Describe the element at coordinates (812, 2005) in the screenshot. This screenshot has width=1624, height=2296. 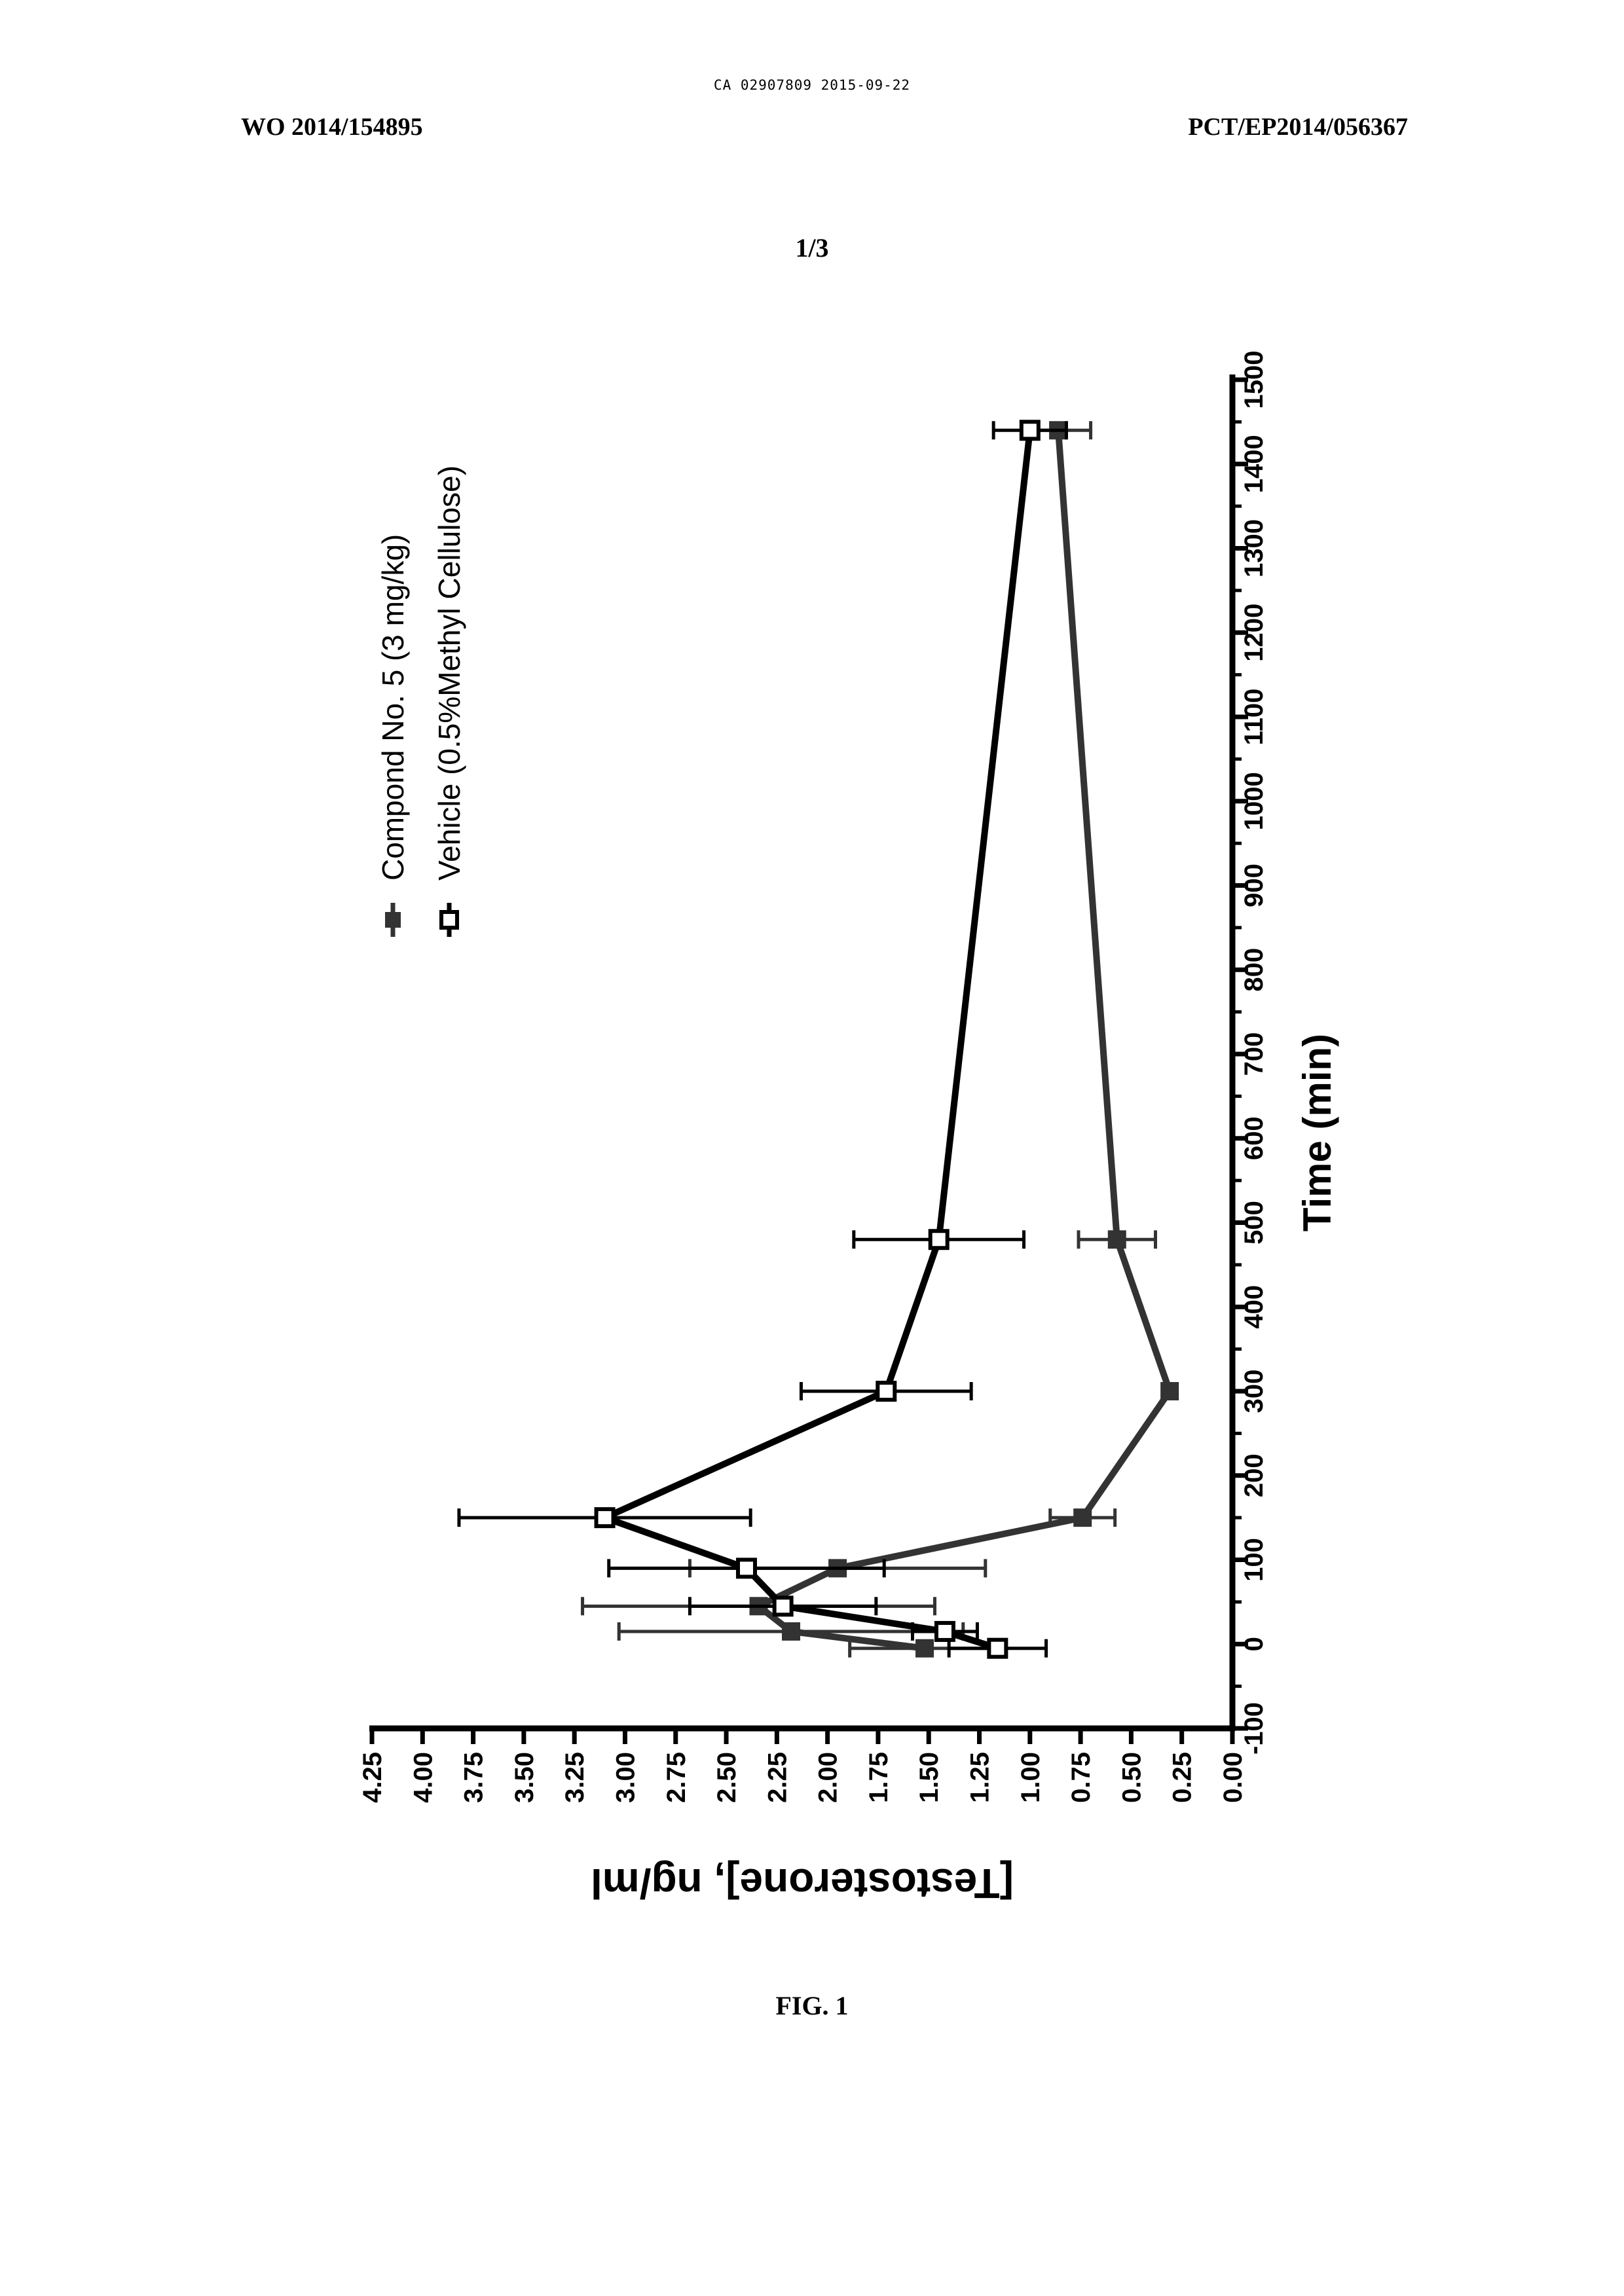
I see `figure-label: FIG. 1` at that location.